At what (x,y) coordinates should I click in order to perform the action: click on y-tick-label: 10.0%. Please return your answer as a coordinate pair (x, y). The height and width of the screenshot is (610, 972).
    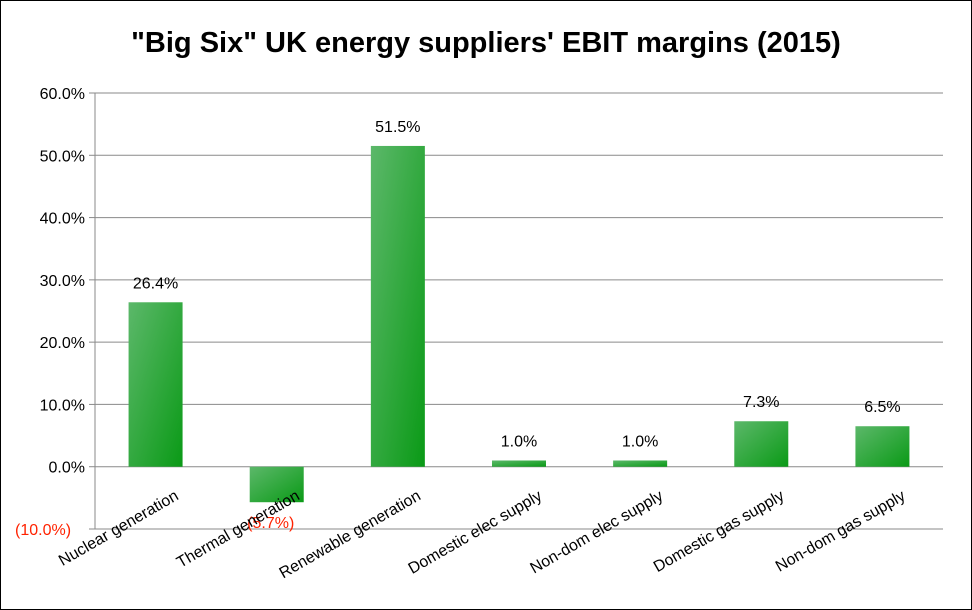
    Looking at the image, I should click on (62, 405).